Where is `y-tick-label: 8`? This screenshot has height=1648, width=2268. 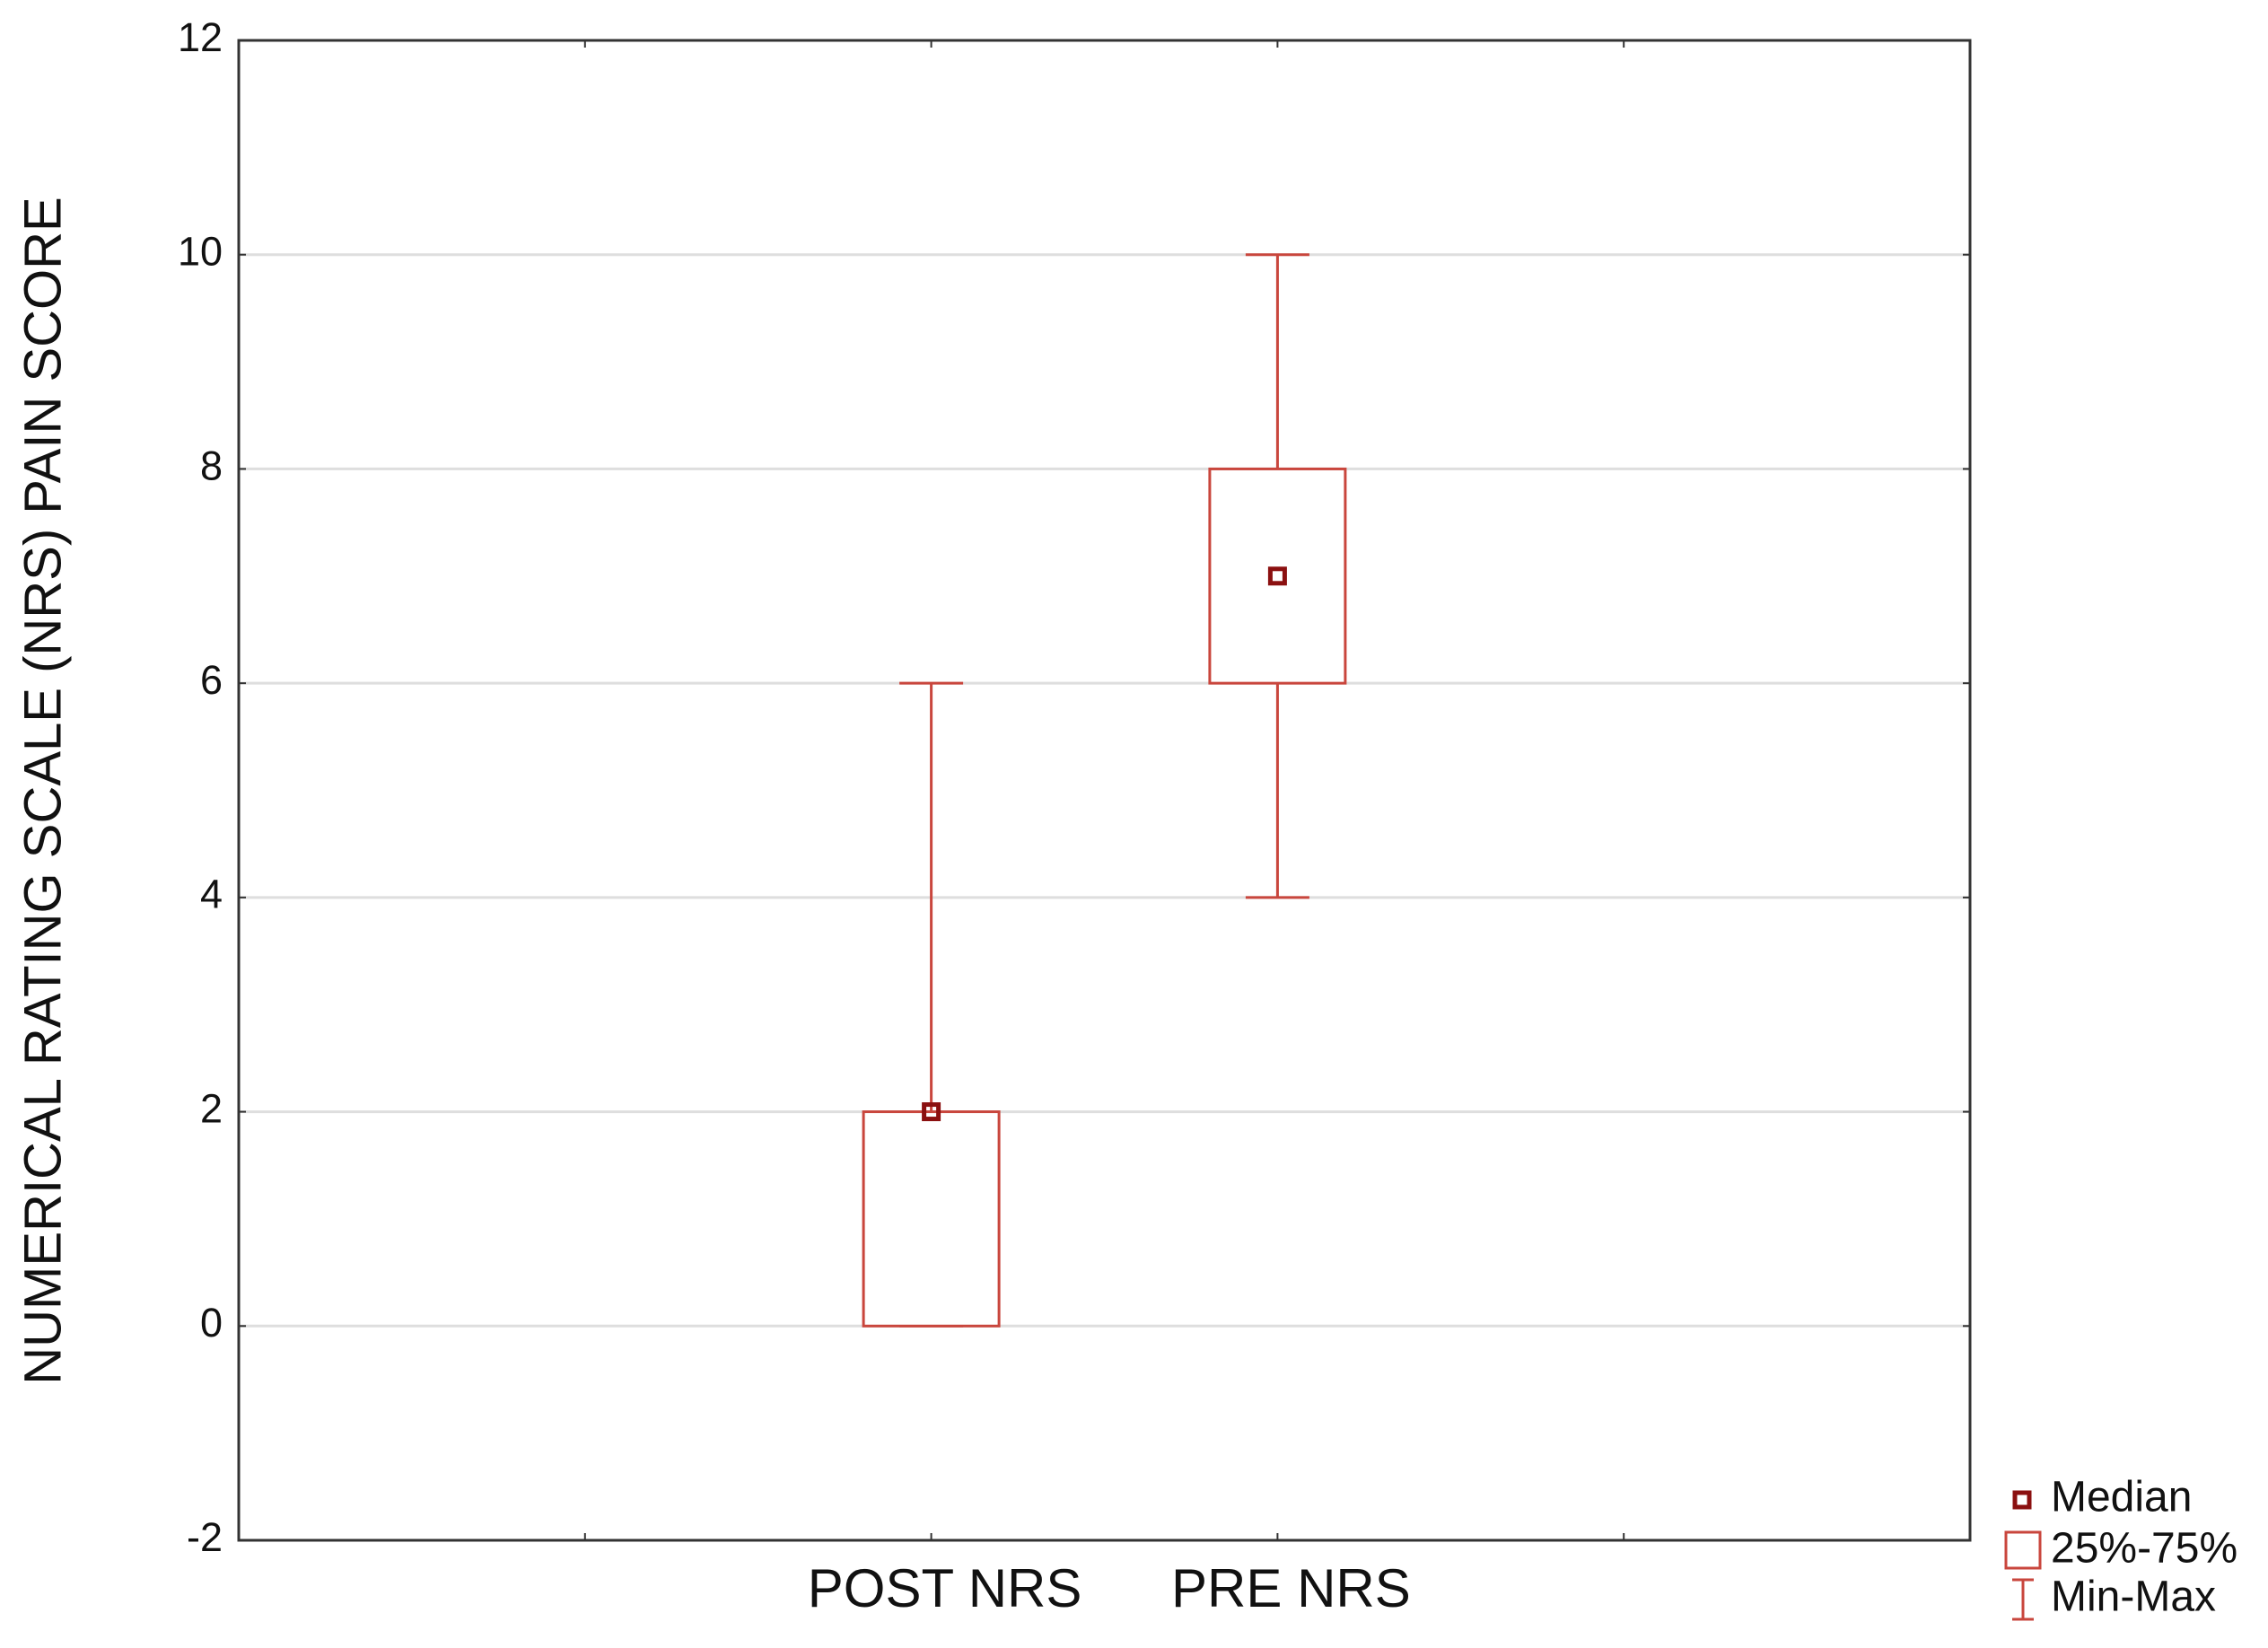 y-tick-label: 8 is located at coordinates (212, 465).